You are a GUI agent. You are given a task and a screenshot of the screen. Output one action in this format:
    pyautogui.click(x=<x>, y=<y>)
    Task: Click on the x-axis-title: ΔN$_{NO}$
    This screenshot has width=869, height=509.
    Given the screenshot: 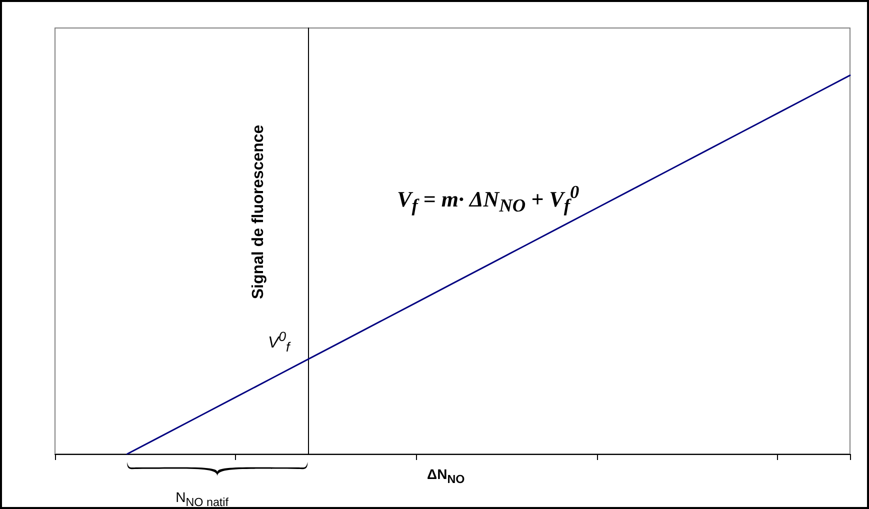 What is the action you would take?
    pyautogui.click(x=446, y=476)
    